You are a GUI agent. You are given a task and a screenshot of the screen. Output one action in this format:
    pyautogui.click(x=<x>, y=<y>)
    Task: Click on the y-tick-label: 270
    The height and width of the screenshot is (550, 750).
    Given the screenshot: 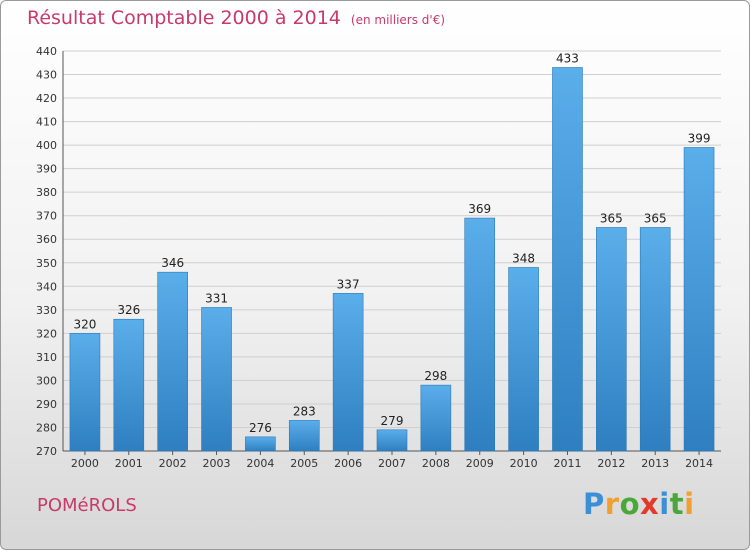 What is the action you would take?
    pyautogui.click(x=46, y=451)
    